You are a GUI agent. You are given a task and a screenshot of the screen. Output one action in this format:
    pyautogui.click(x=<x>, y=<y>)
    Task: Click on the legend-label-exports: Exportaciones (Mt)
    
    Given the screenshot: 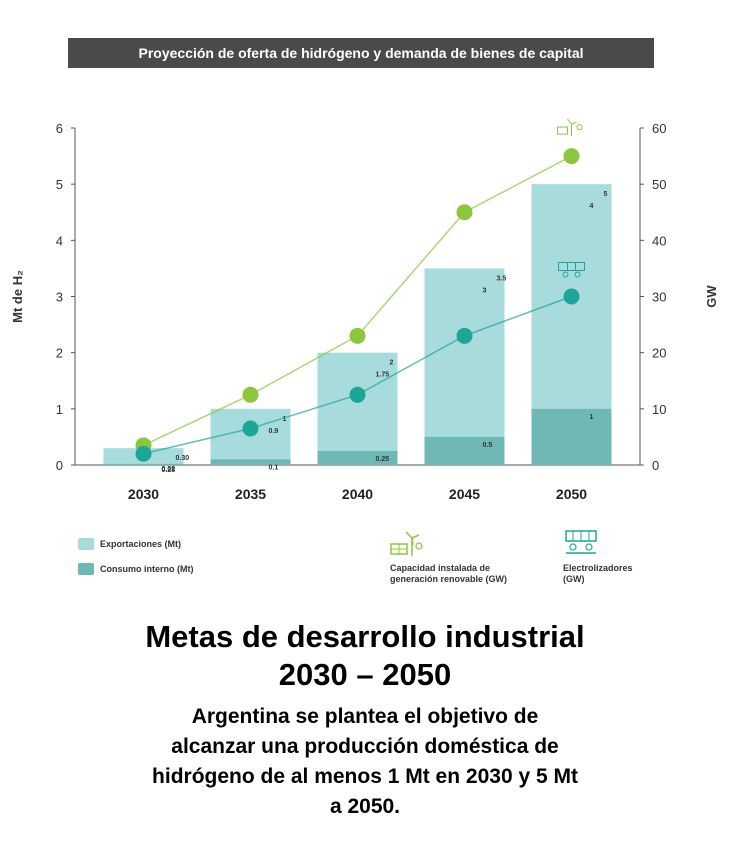 What is the action you would take?
    pyautogui.click(x=141, y=544)
    